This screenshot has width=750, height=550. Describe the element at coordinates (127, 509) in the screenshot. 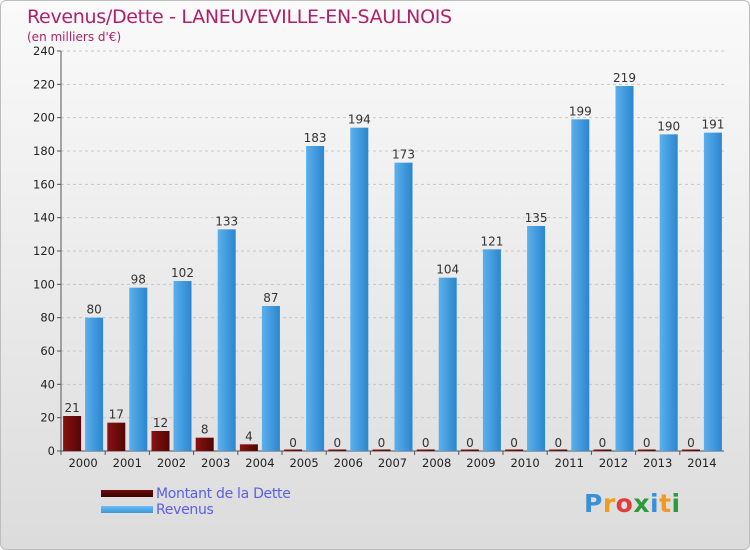

I see `legend-swatch-revenus` at that location.